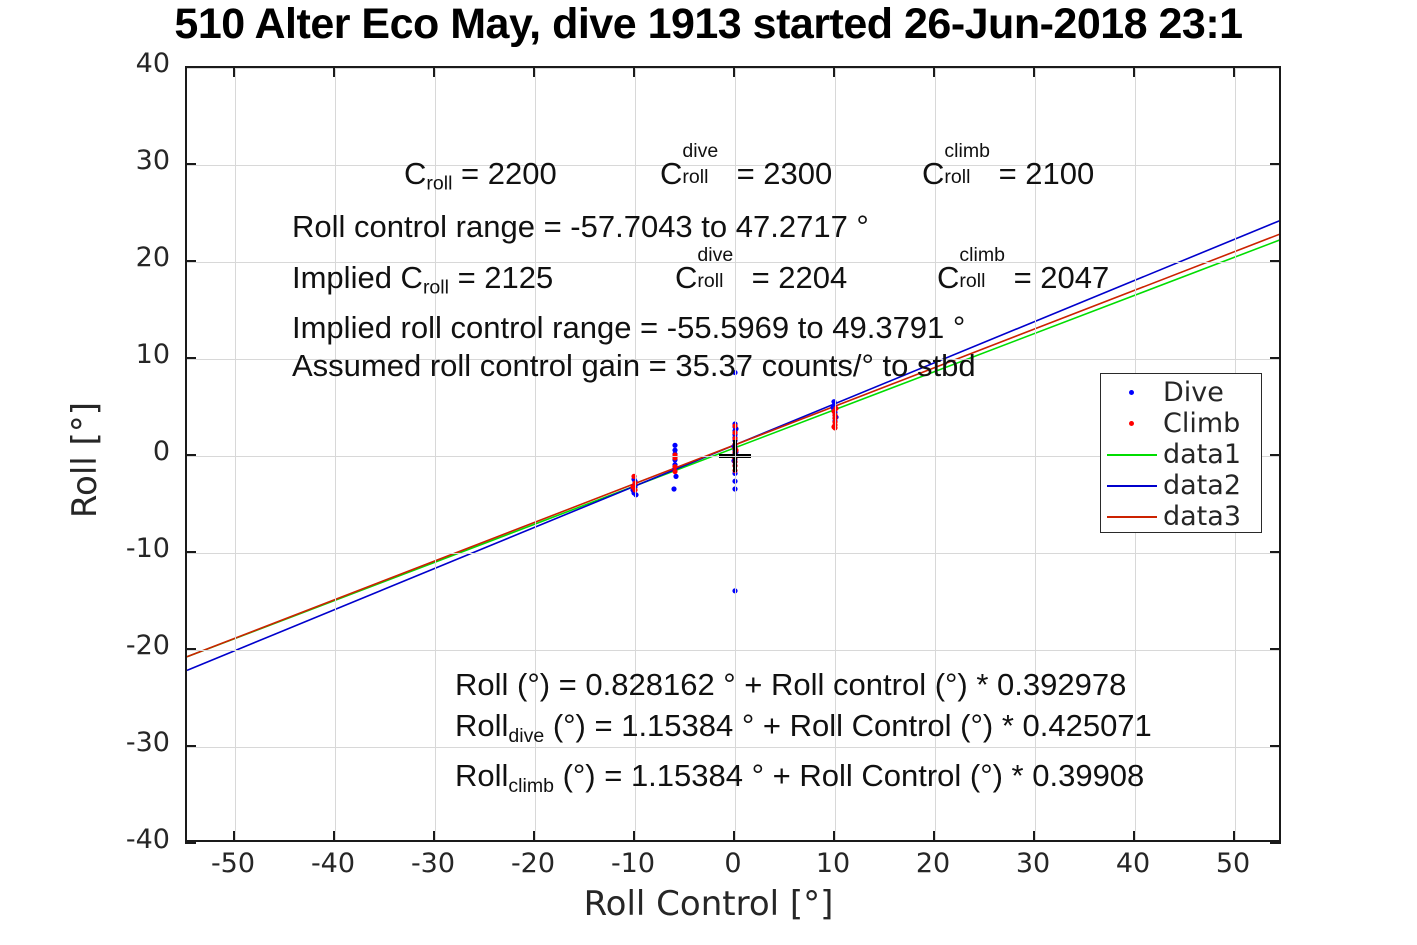 The image size is (1417, 945). I want to click on green-line-icon-glyph, so click(1132, 455).